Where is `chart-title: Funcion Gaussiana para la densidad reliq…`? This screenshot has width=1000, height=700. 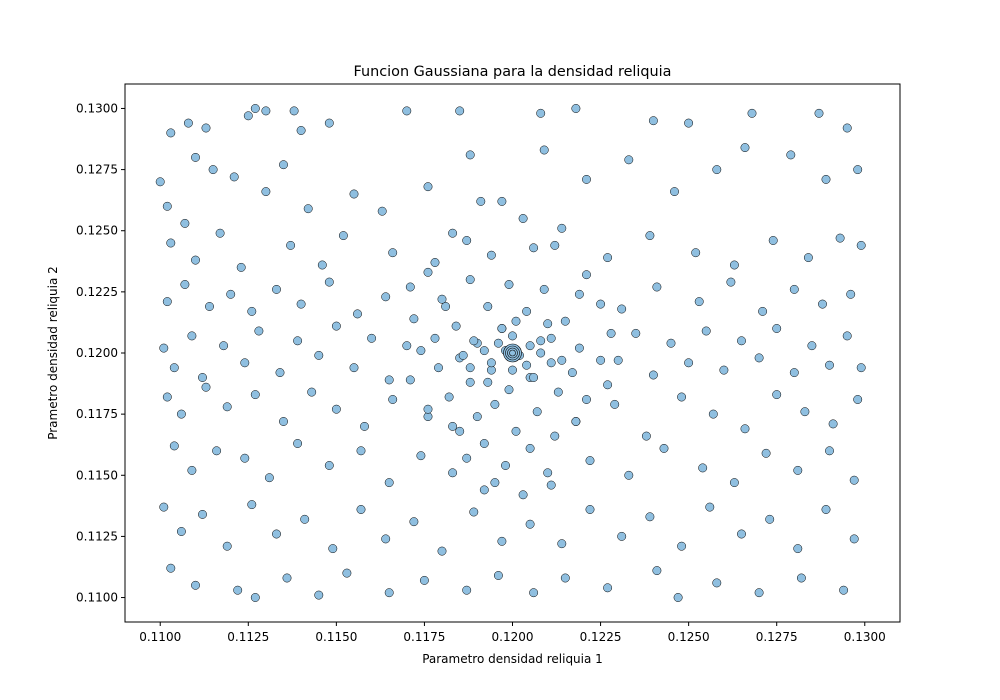 chart-title: Funcion Gaussiana para la densidad reliq… is located at coordinates (513, 72).